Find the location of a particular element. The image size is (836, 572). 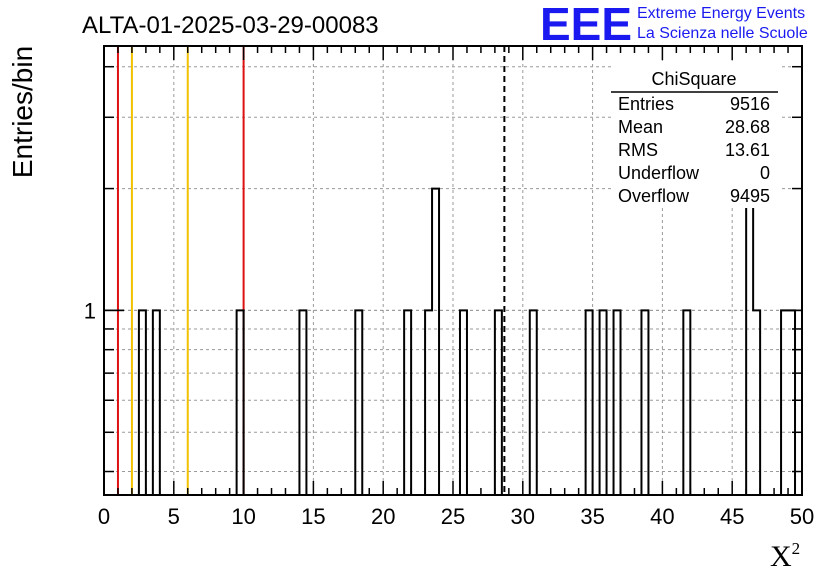

stats-row-label: RMS is located at coordinates (638, 150).